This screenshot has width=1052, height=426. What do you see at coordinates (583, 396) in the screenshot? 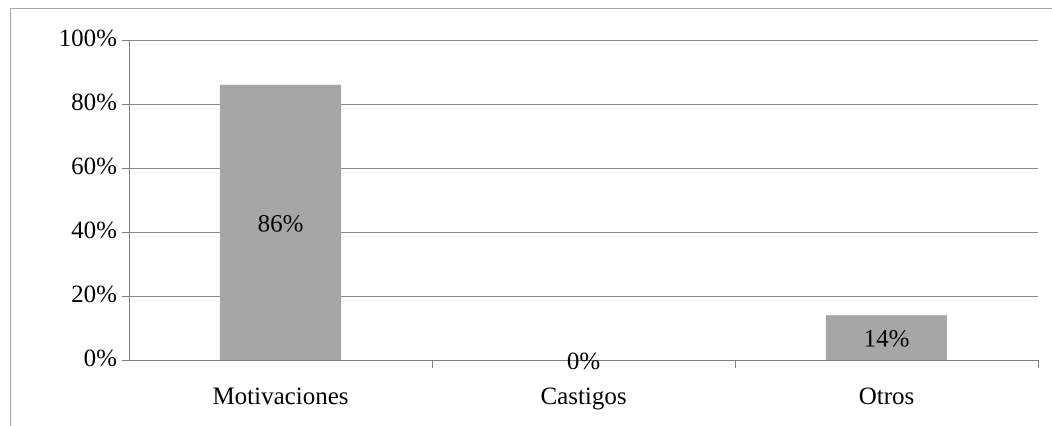
I see `x-tick-label: Castigos` at bounding box center [583, 396].